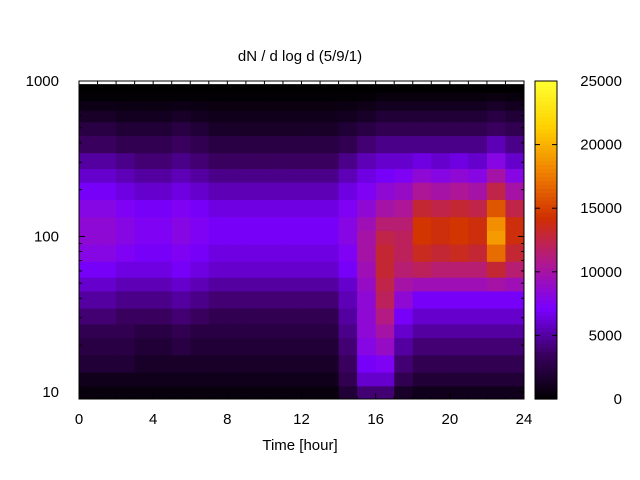  Describe the element at coordinates (46, 236) in the screenshot. I see `y-tick-label: 100` at that location.